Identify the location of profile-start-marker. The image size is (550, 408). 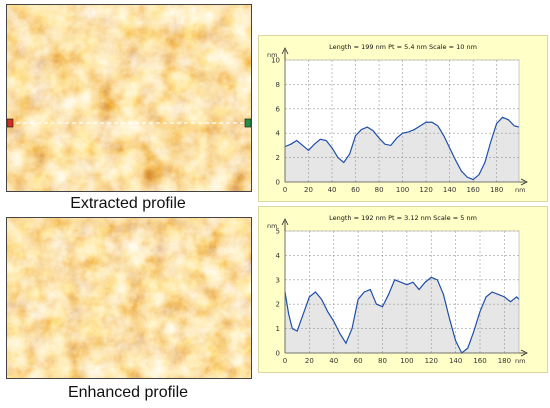
(10, 123).